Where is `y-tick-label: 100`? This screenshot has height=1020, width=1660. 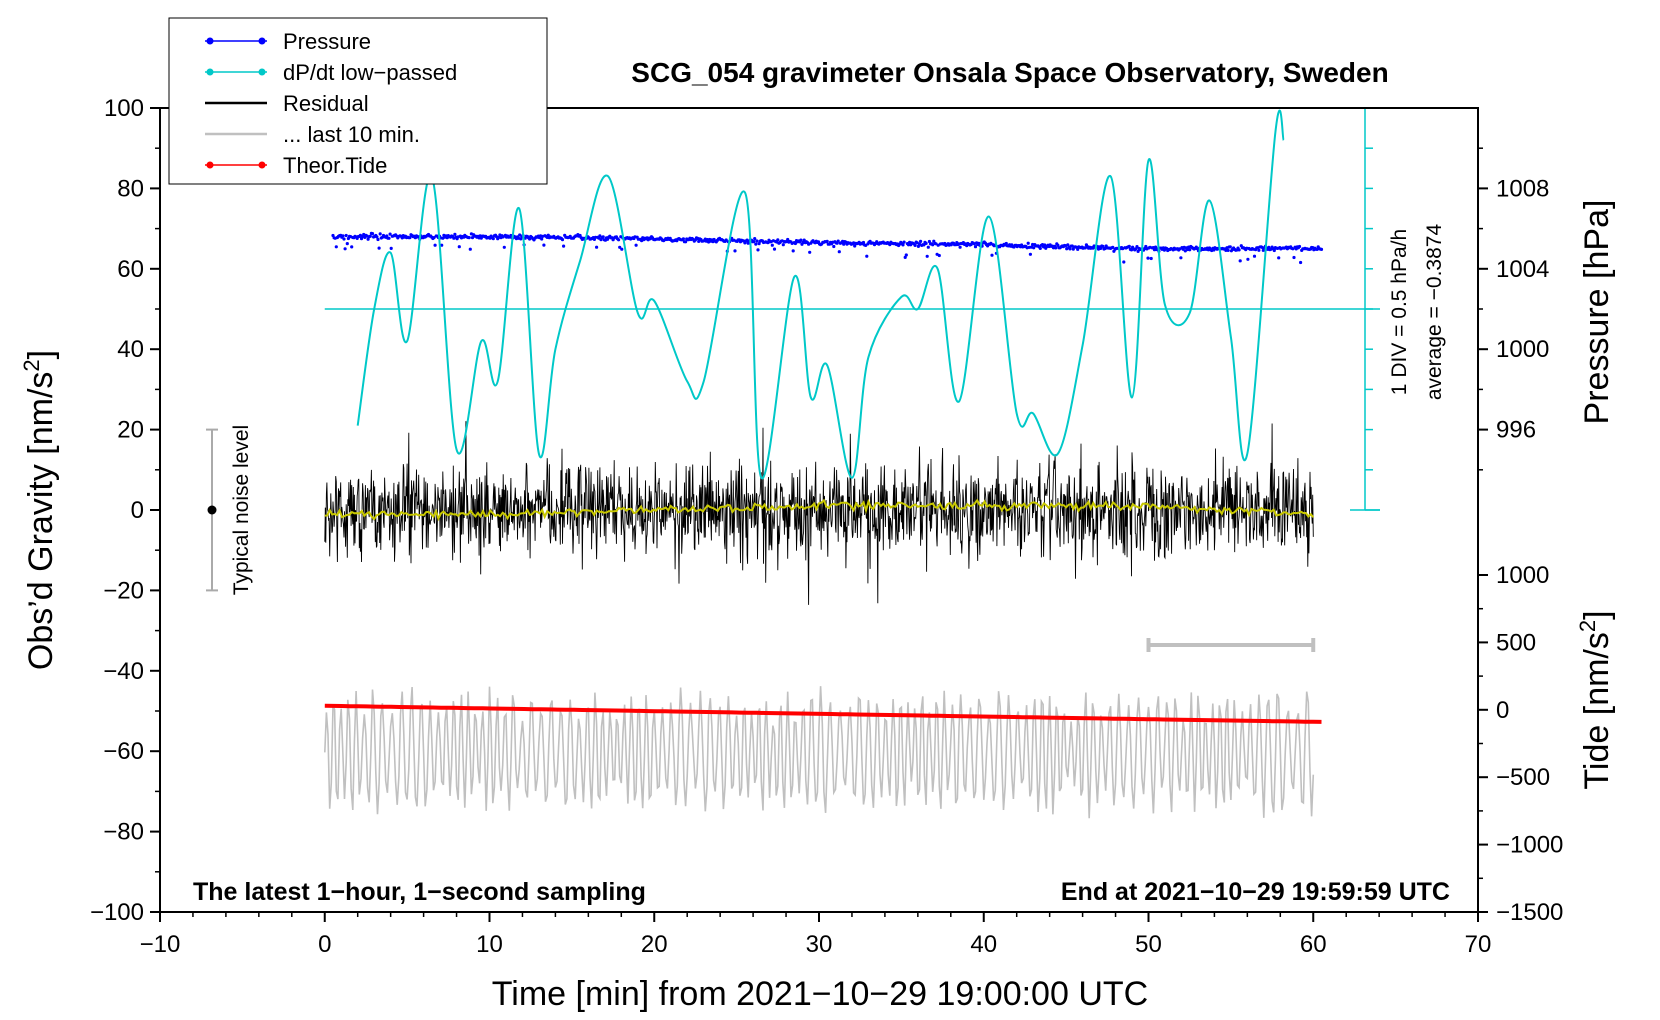
y-tick-label: 100 is located at coordinates (124, 108).